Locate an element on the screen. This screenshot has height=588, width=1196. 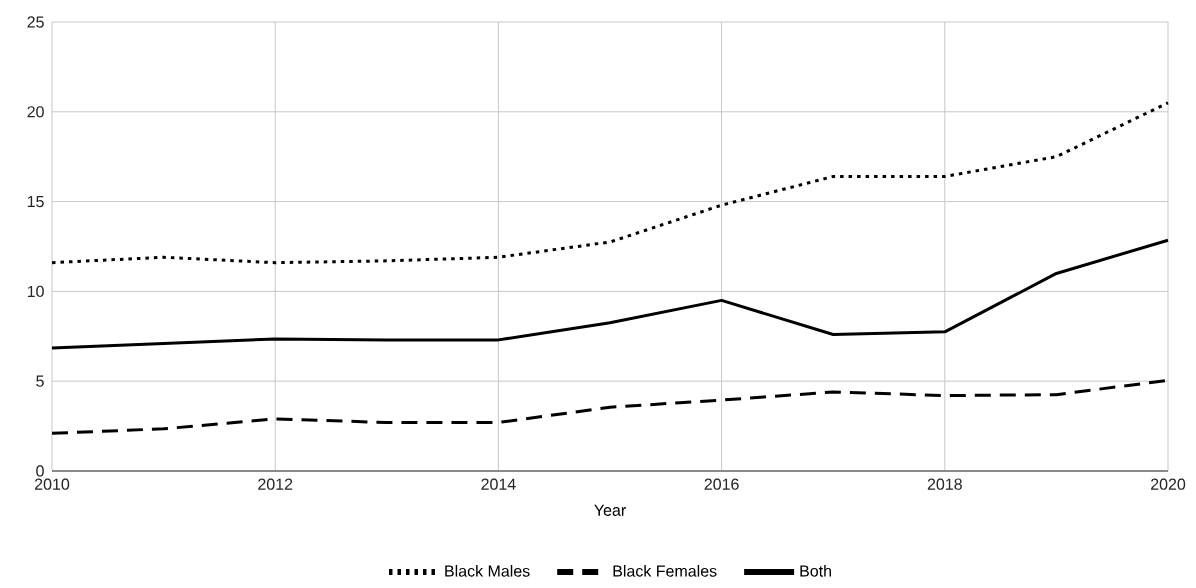
y-tick-label: 25 is located at coordinates (35, 22).